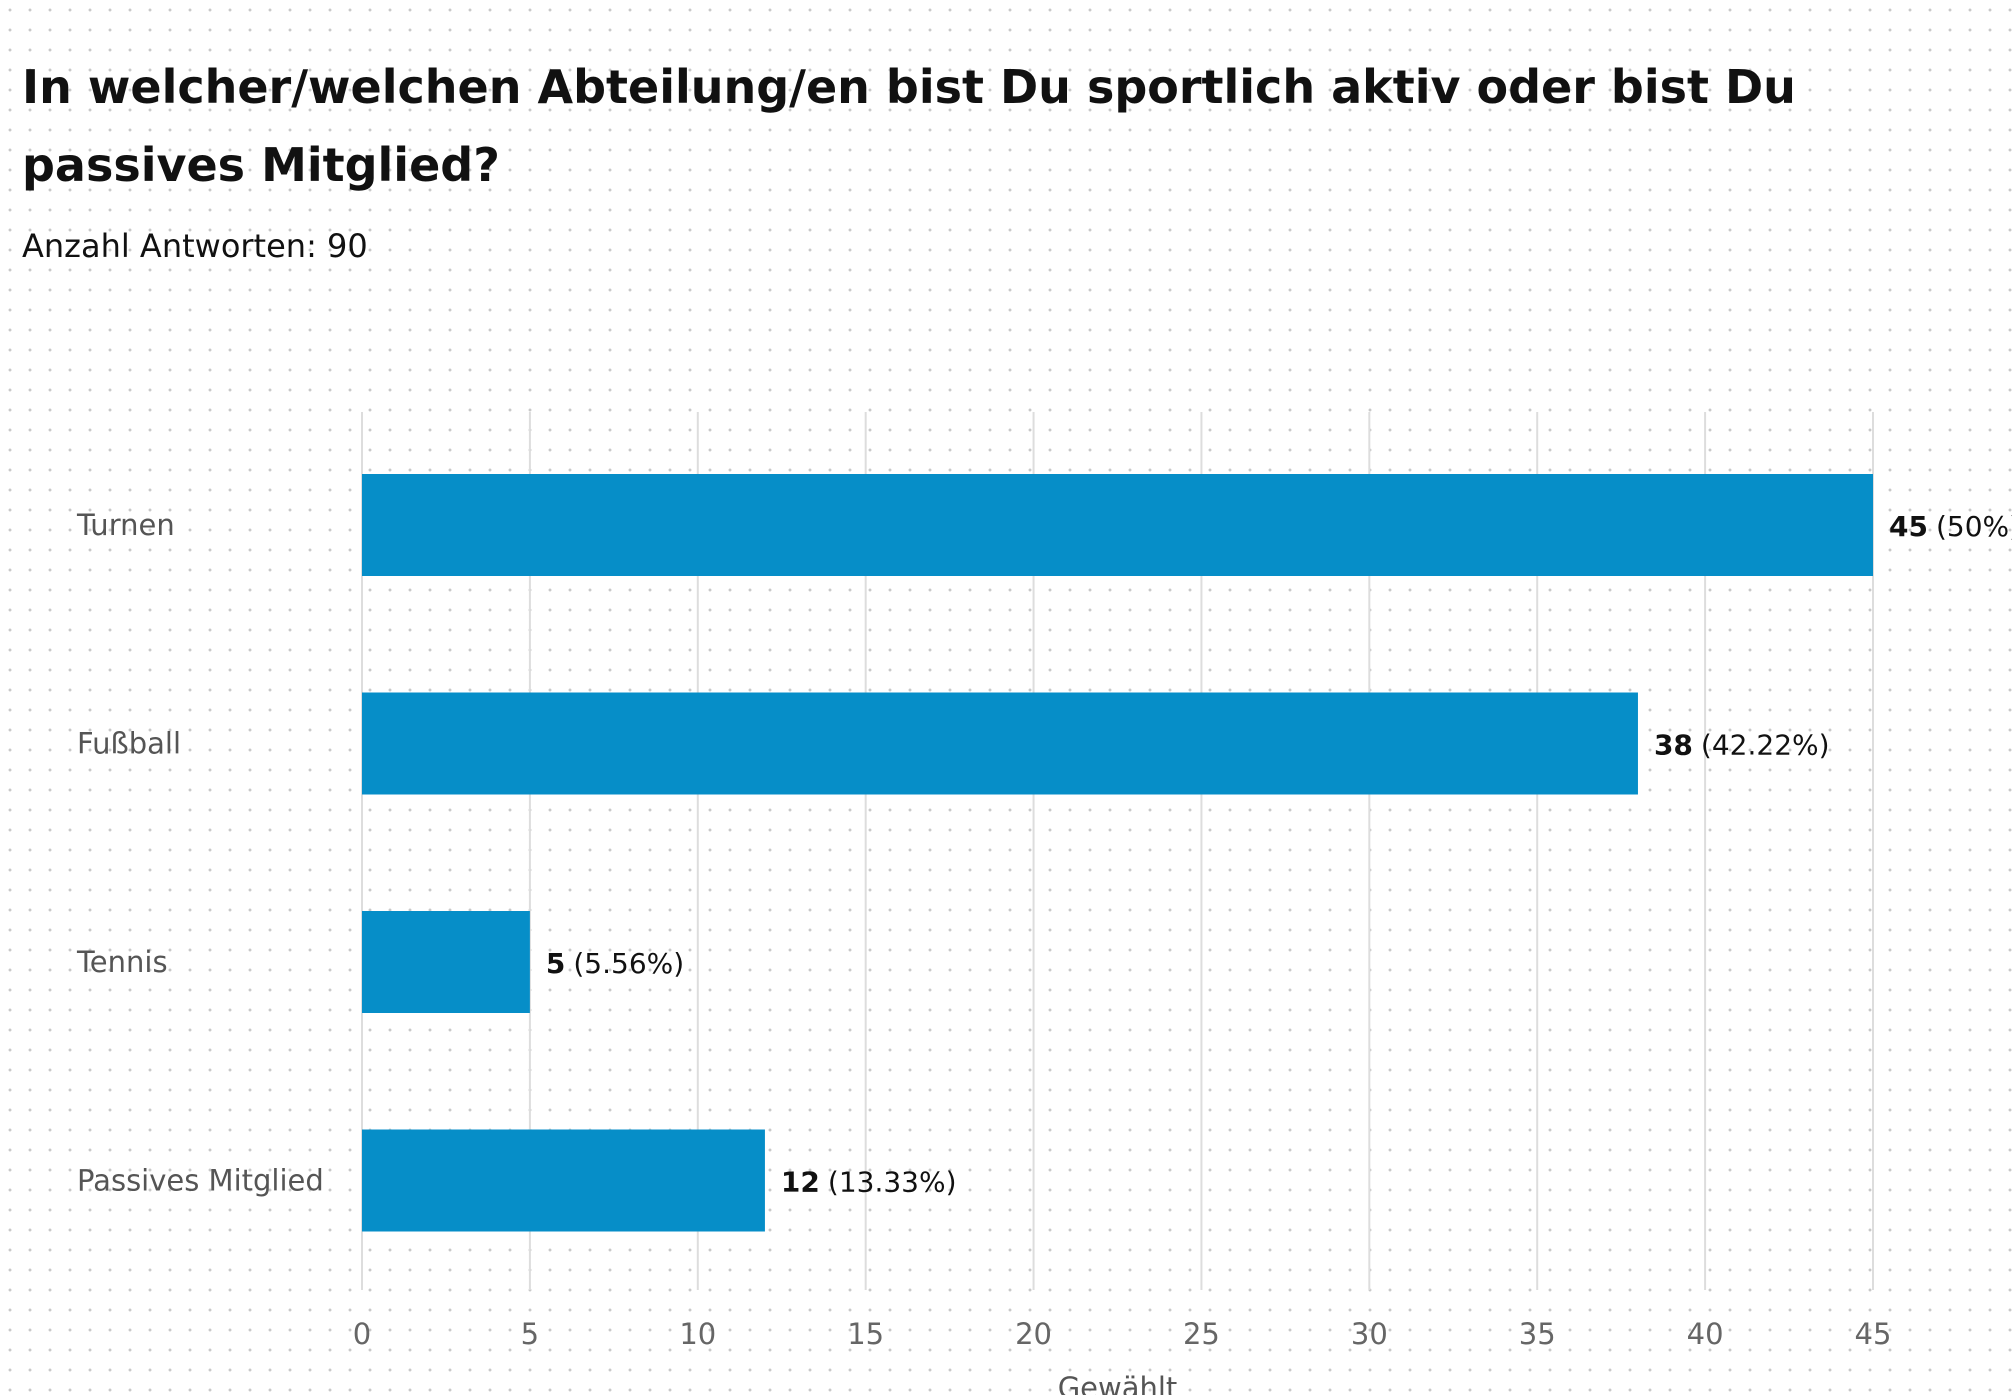  I want to click on data-label-percent: (5.56%), so click(628, 963).